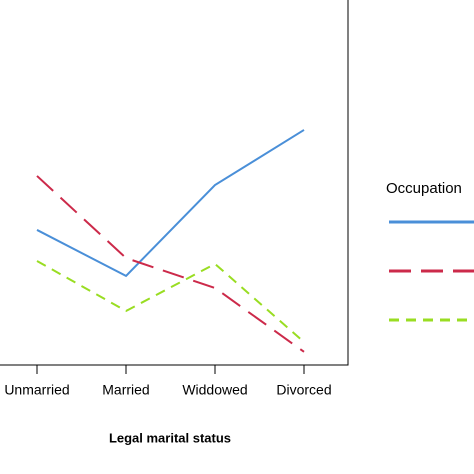  I want to click on x-tick-label: Widdowed, so click(214, 390).